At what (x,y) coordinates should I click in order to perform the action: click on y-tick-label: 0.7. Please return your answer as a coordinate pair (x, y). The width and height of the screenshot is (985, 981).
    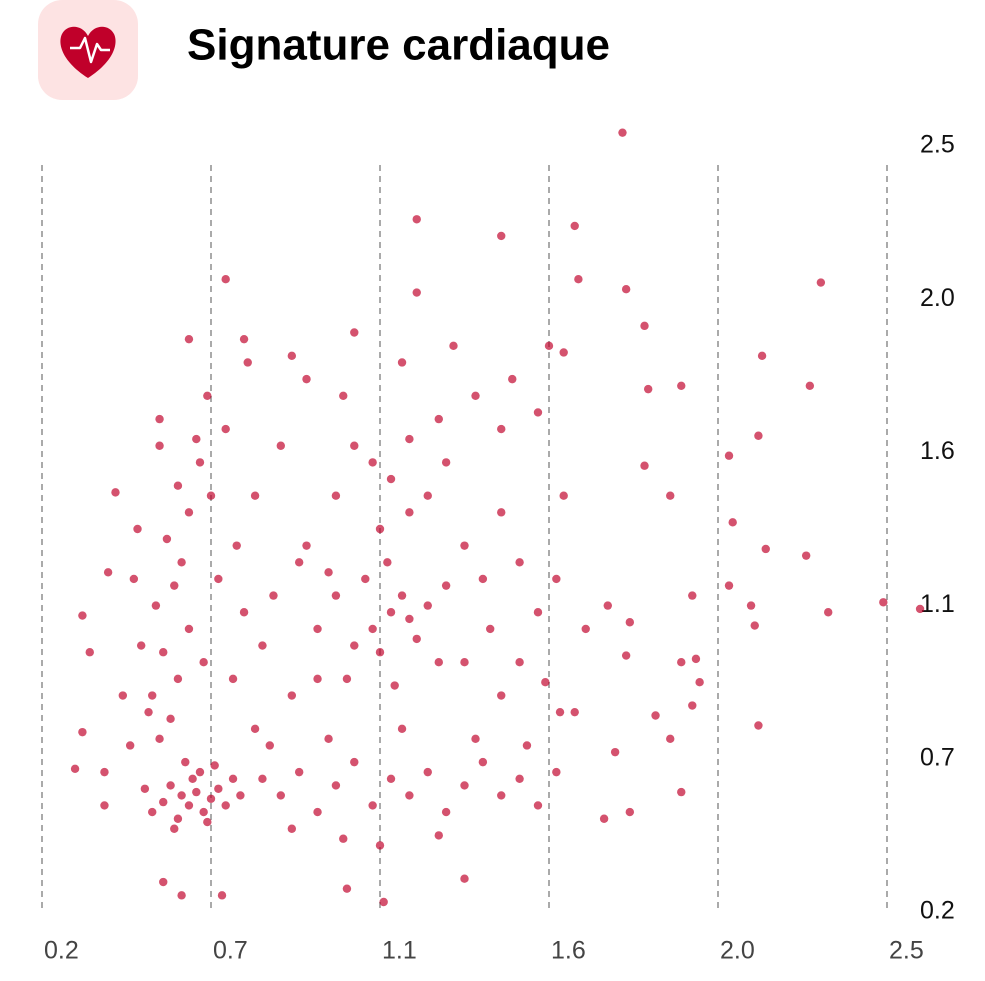
    Looking at the image, I should click on (937, 757).